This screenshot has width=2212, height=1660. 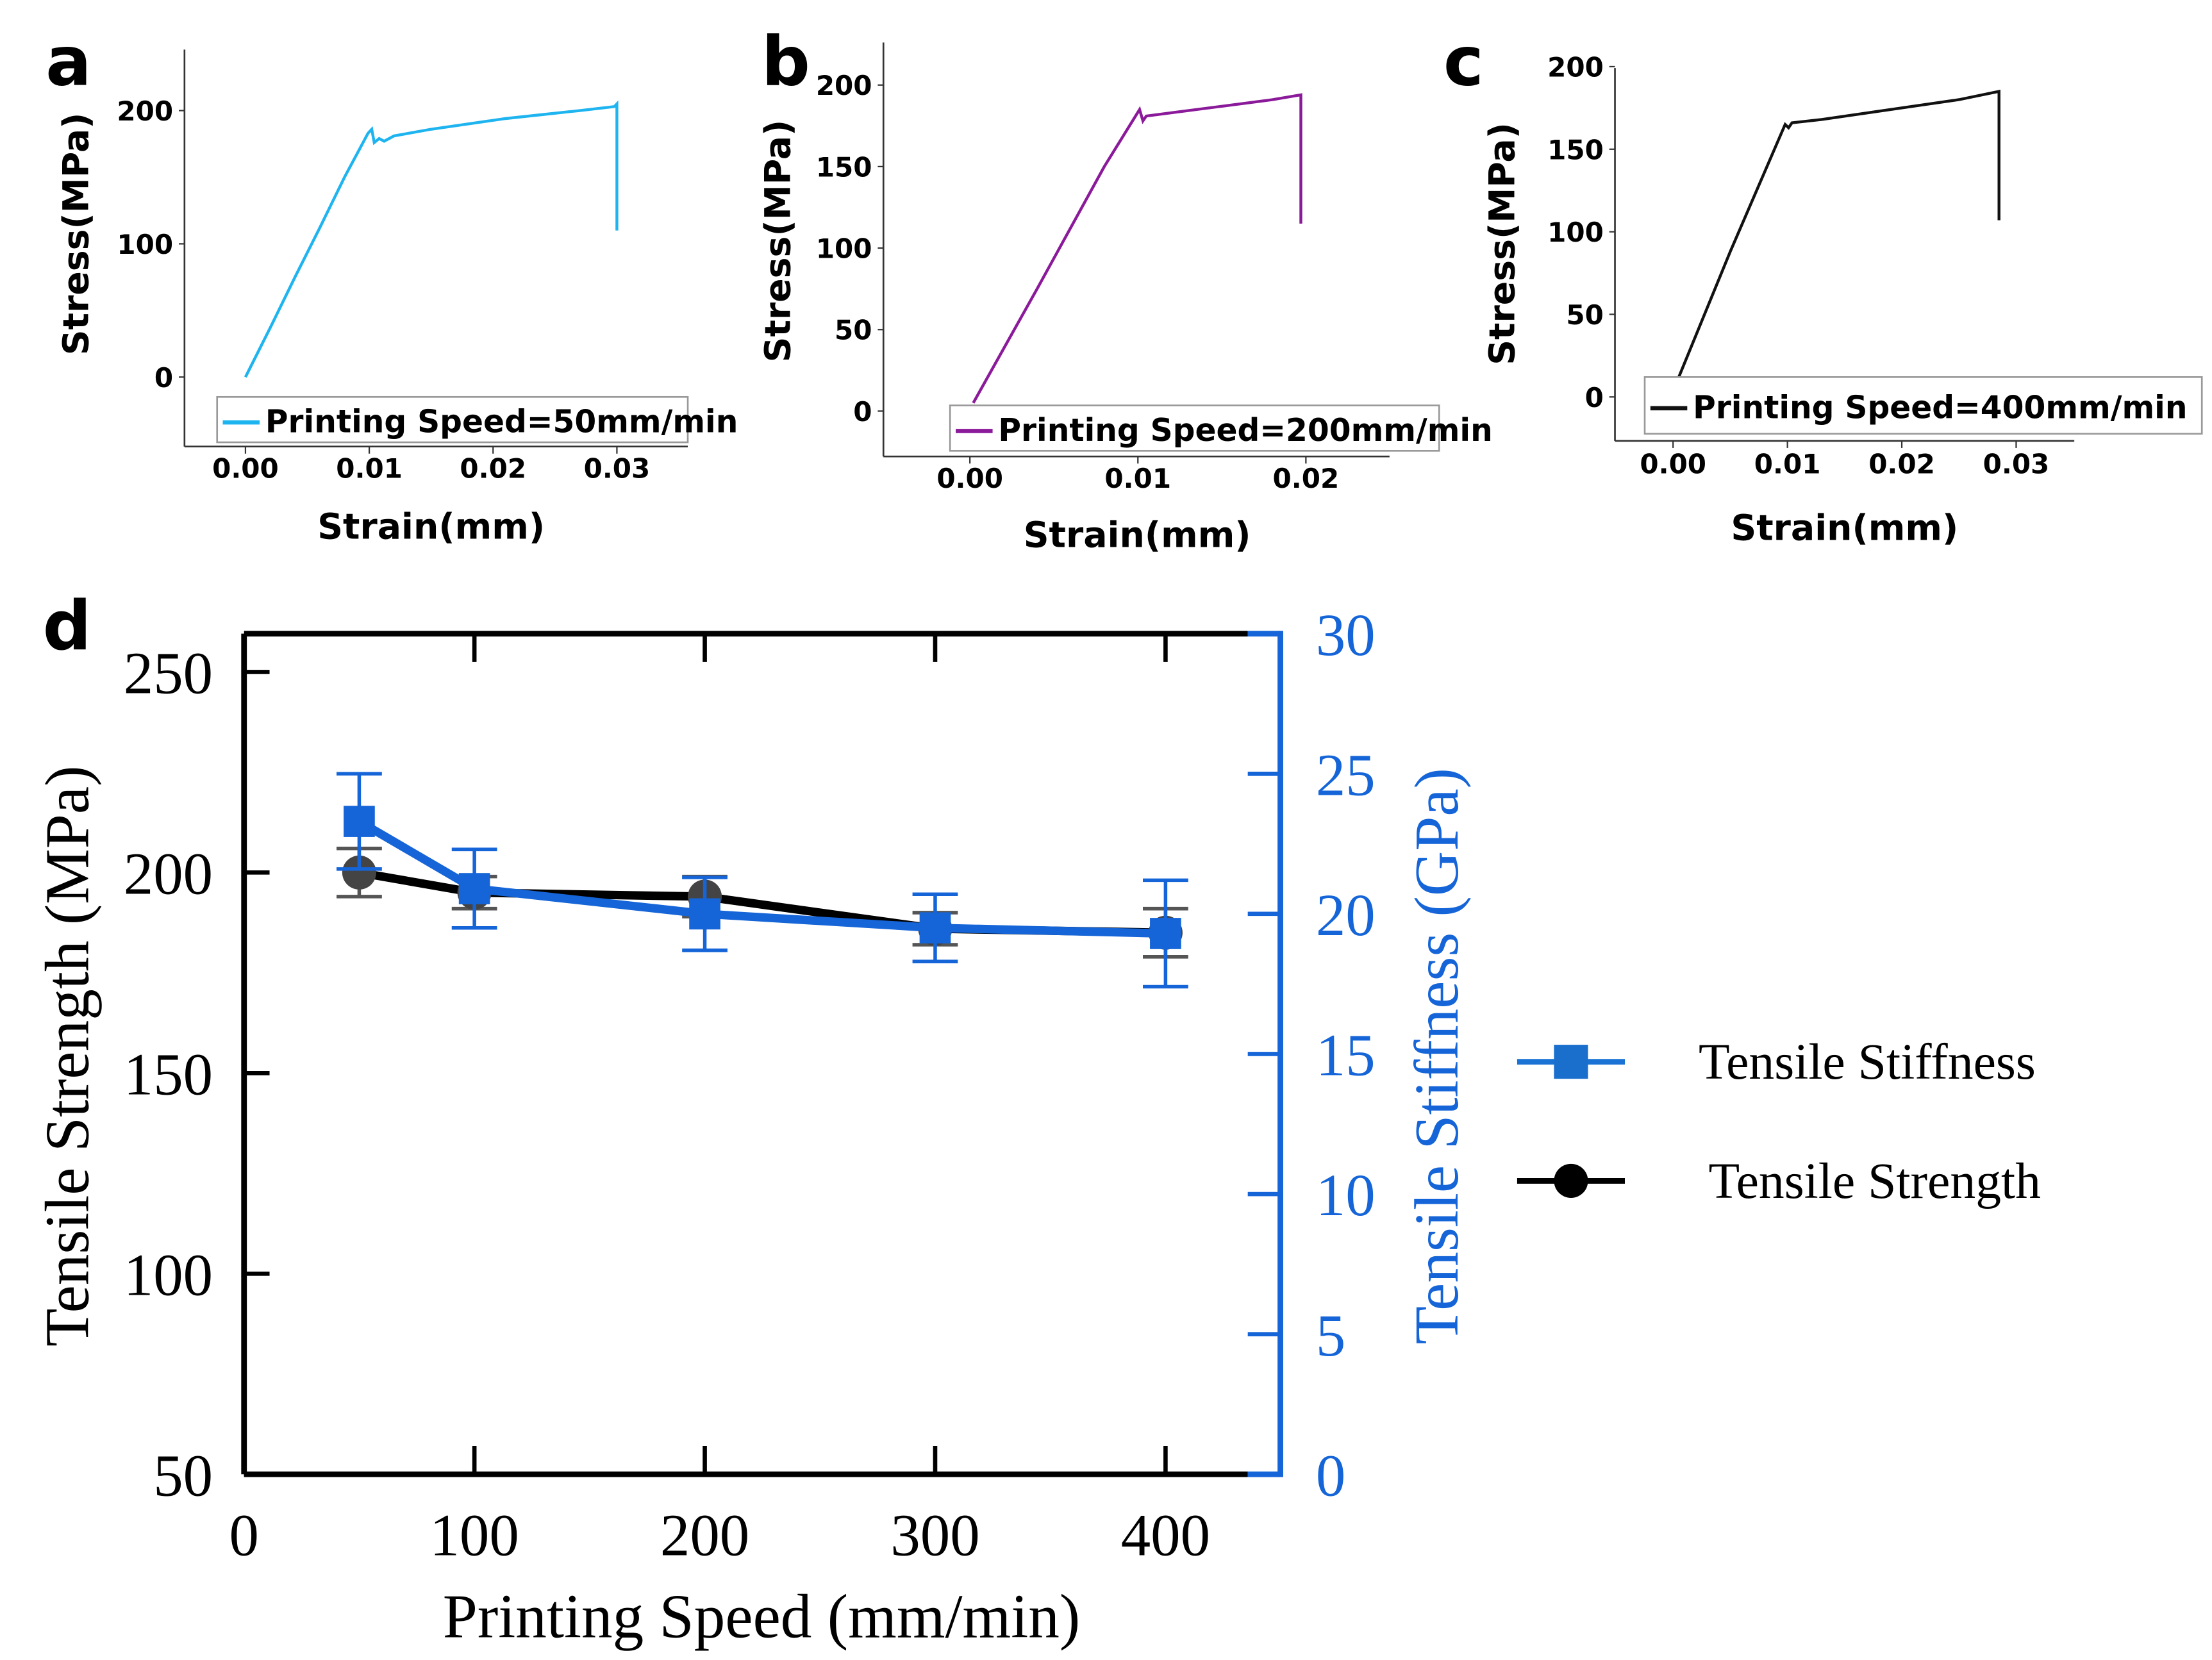 I want to click on x-tick-label: 100, so click(x=474, y=1535).